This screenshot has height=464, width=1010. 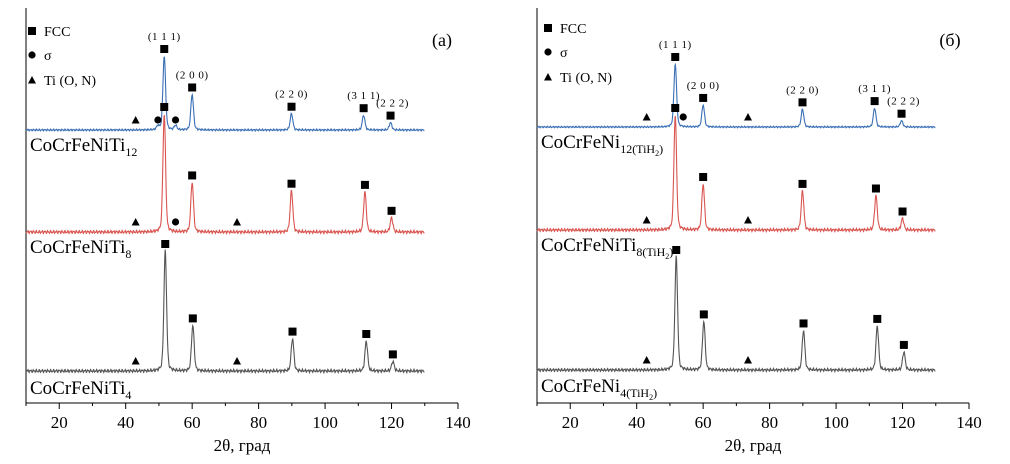 What do you see at coordinates (602, 145) in the screenshot?
I see `sample-label: CoCrFeNi12(TiH2)` at bounding box center [602, 145].